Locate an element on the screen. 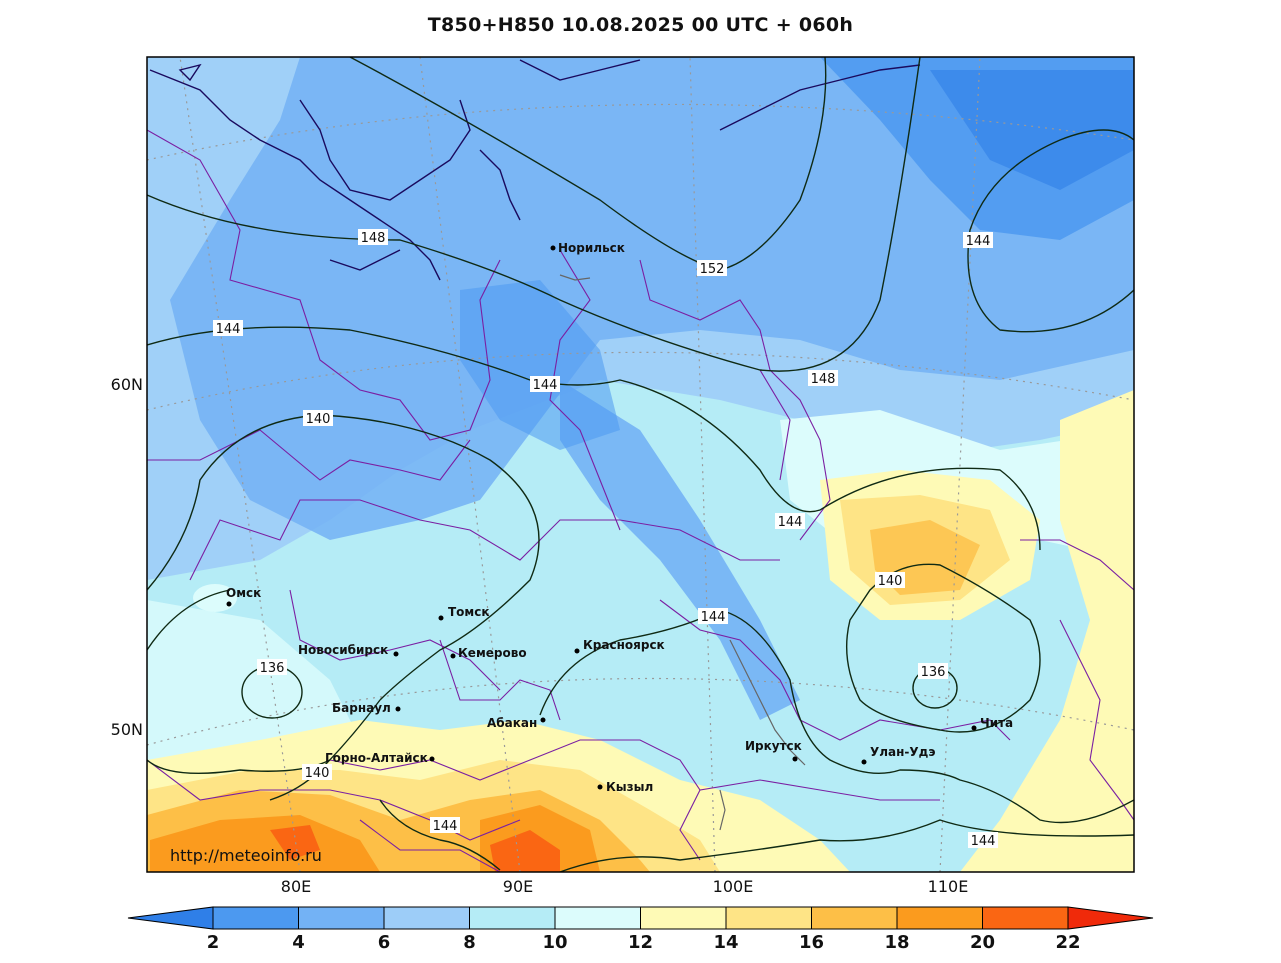 The width and height of the screenshot is (1281, 963). colorbar-tick-label: 6 is located at coordinates (384, 942).